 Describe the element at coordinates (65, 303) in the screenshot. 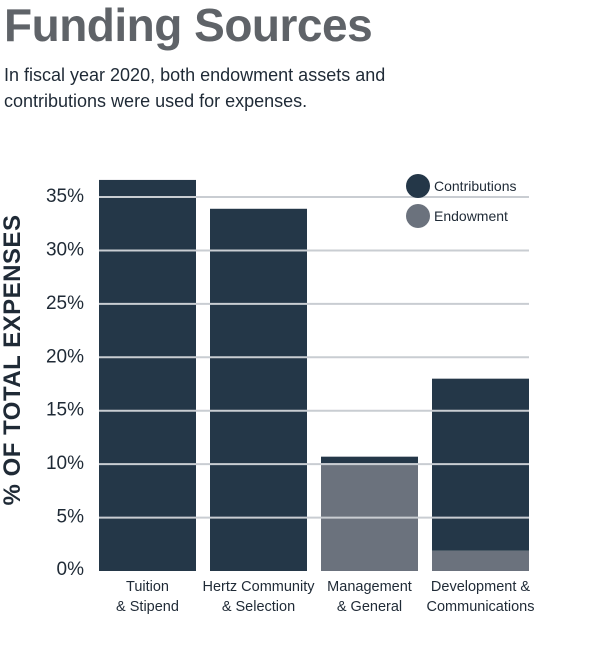

I see `y-tick-label: 25%` at that location.